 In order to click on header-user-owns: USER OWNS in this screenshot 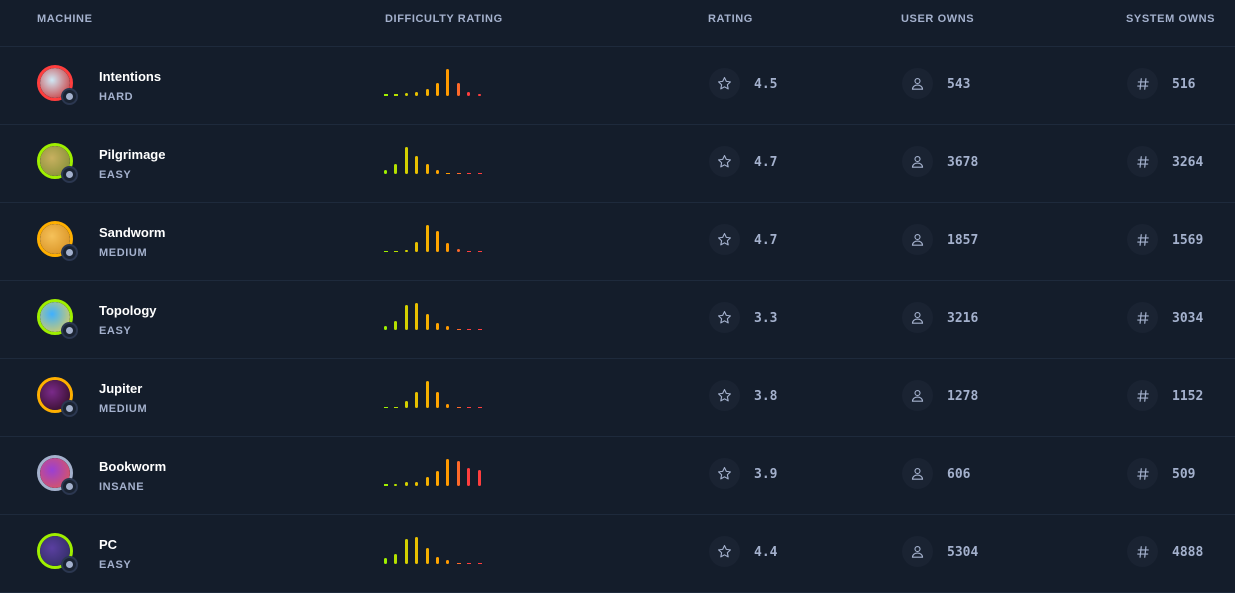, I will do `click(938, 19)`.